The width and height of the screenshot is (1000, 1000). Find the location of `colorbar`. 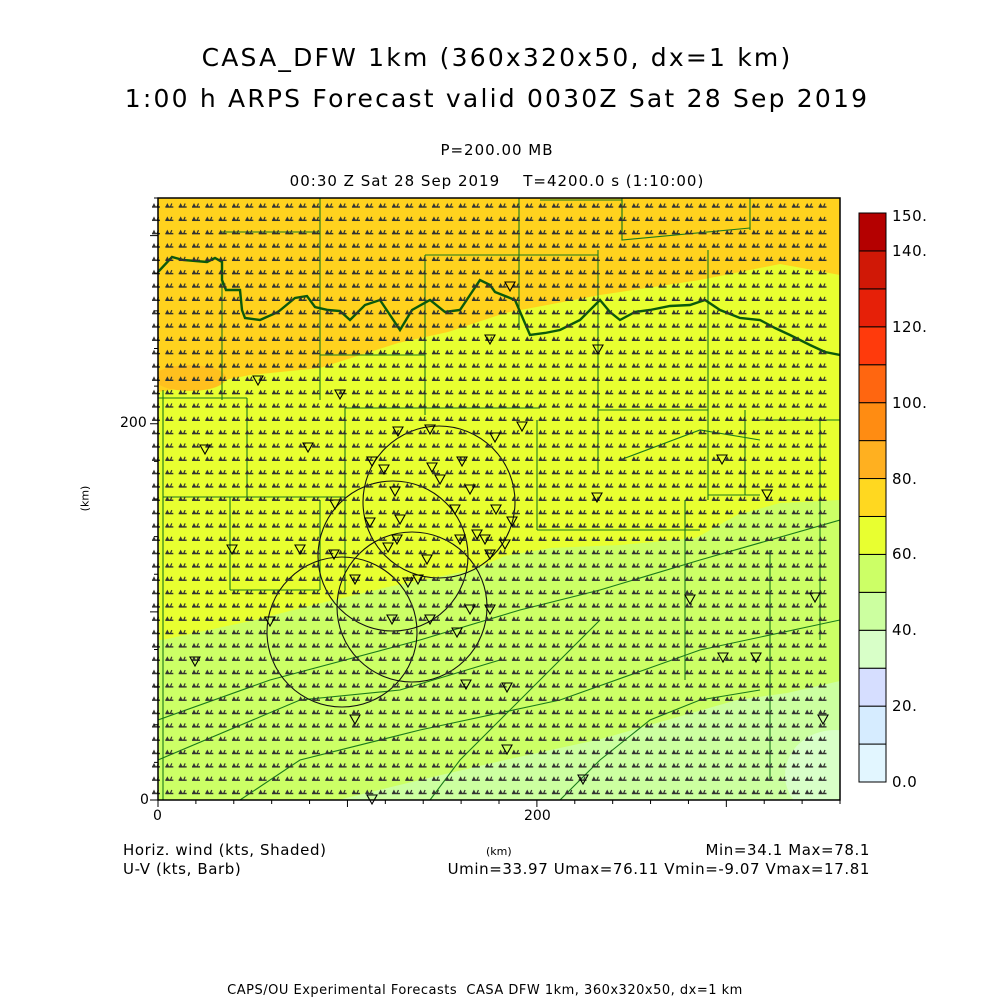

colorbar is located at coordinates (872, 497).